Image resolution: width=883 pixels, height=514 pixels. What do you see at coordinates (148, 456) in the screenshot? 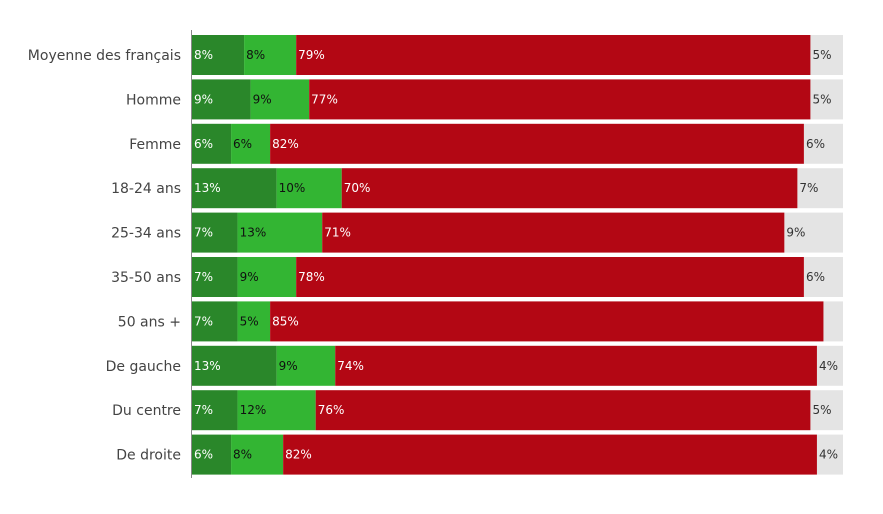
I see `category-label: De droite` at bounding box center [148, 456].